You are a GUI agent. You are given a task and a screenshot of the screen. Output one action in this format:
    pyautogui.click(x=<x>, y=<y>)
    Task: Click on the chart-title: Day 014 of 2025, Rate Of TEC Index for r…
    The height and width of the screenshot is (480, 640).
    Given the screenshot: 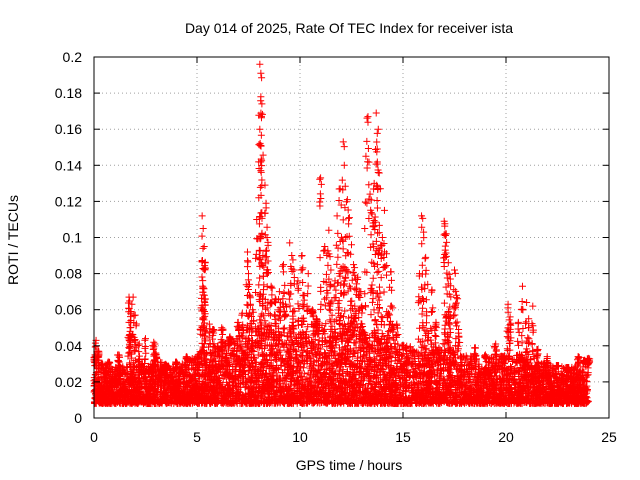 What is the action you would take?
    pyautogui.click(x=349, y=28)
    